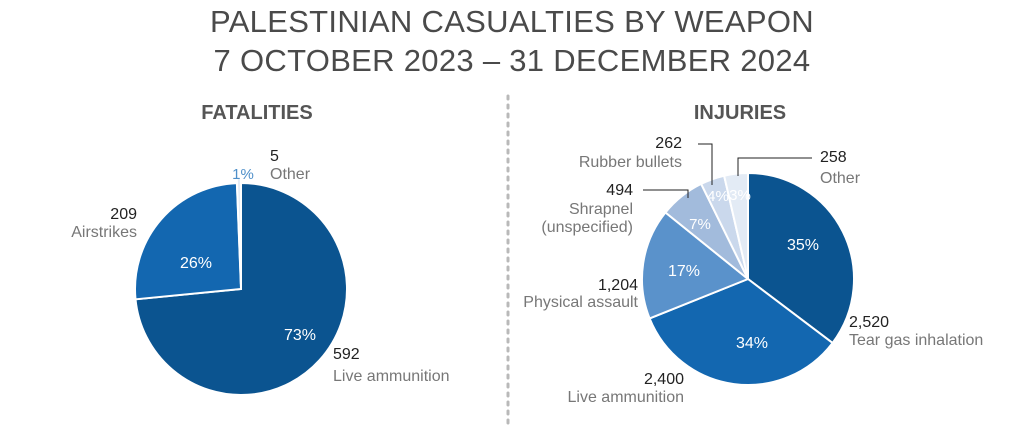 This screenshot has width=1024, height=428. What do you see at coordinates (752, 343) in the screenshot?
I see `injuries-pct-live-ammunition: 34%` at bounding box center [752, 343].